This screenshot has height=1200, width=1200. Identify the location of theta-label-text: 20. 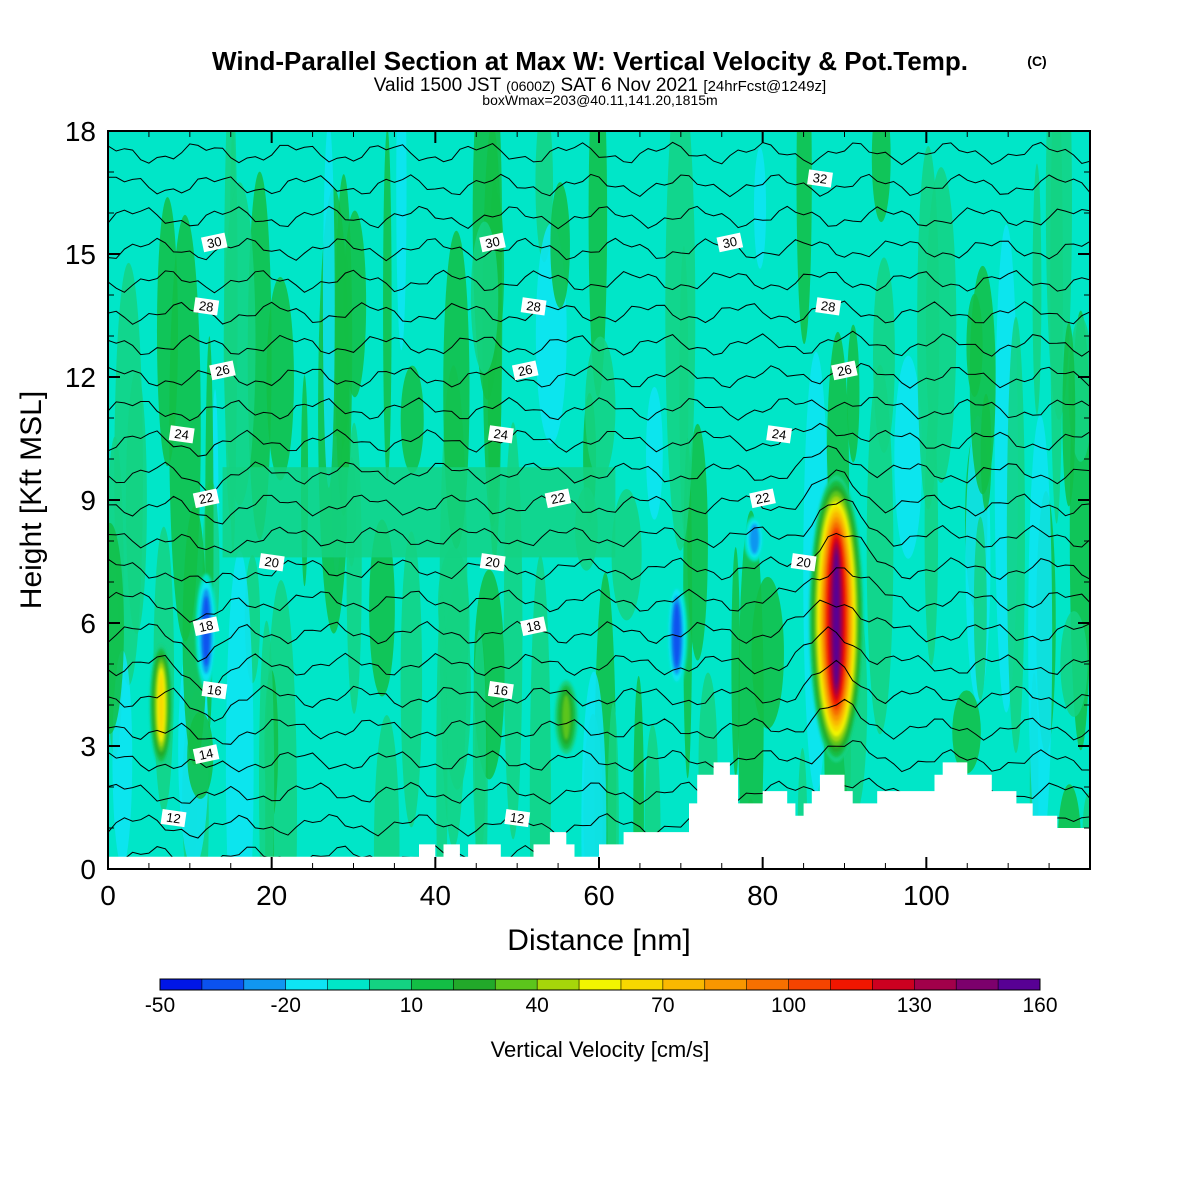
(272, 562).